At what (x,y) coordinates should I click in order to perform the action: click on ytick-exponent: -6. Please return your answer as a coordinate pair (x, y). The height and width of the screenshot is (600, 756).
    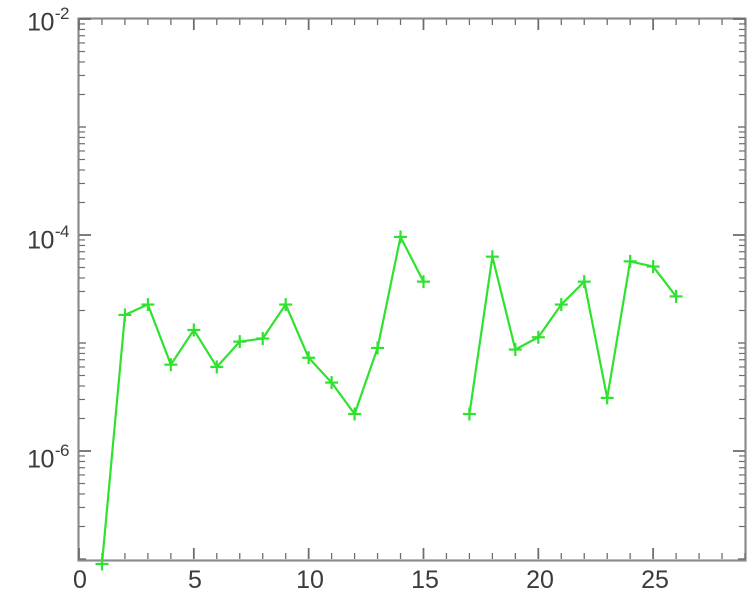
    Looking at the image, I should click on (62, 450).